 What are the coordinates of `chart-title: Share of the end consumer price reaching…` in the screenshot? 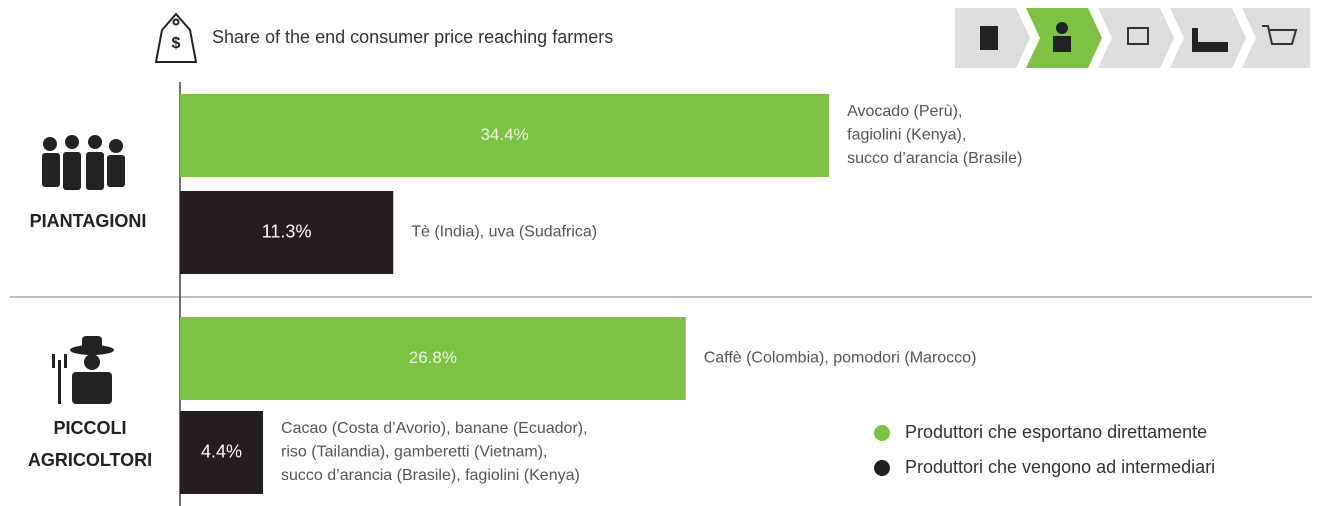 It's located at (412, 37).